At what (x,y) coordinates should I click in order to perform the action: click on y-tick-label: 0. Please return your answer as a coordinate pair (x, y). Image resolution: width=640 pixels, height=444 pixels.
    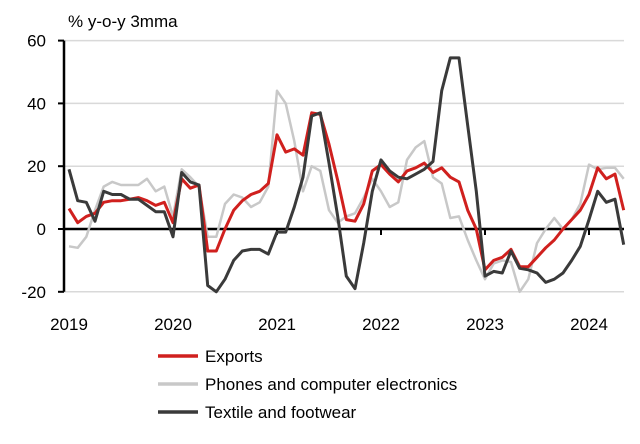
    Looking at the image, I should click on (41, 229).